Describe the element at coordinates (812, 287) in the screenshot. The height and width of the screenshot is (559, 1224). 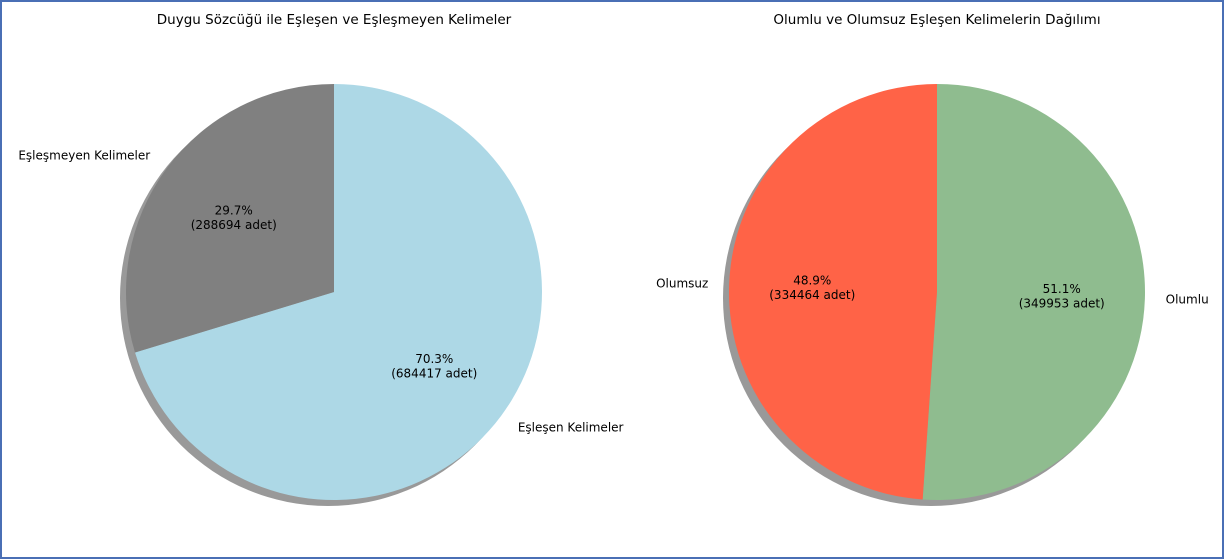
I see `value-label: 48.9% (334464 adet)` at that location.